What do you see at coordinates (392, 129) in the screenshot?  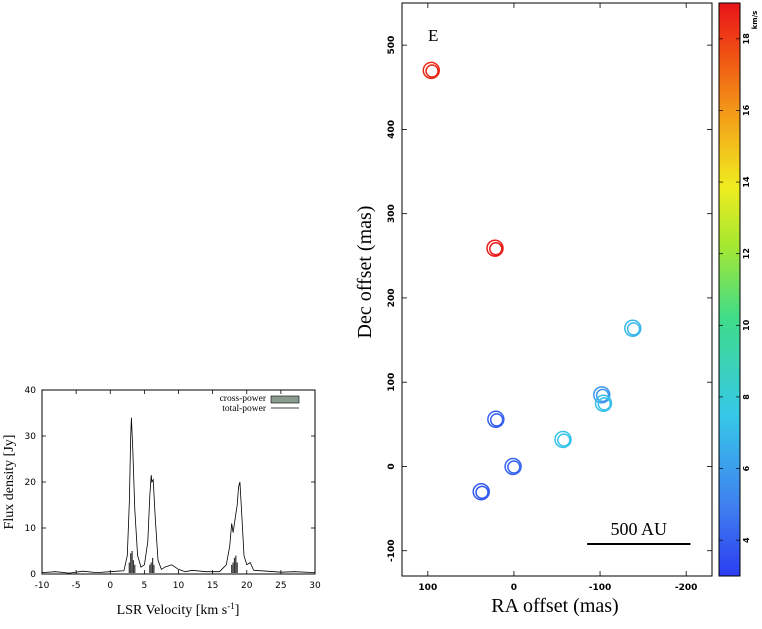 I see `y-tick-label: 400` at bounding box center [392, 129].